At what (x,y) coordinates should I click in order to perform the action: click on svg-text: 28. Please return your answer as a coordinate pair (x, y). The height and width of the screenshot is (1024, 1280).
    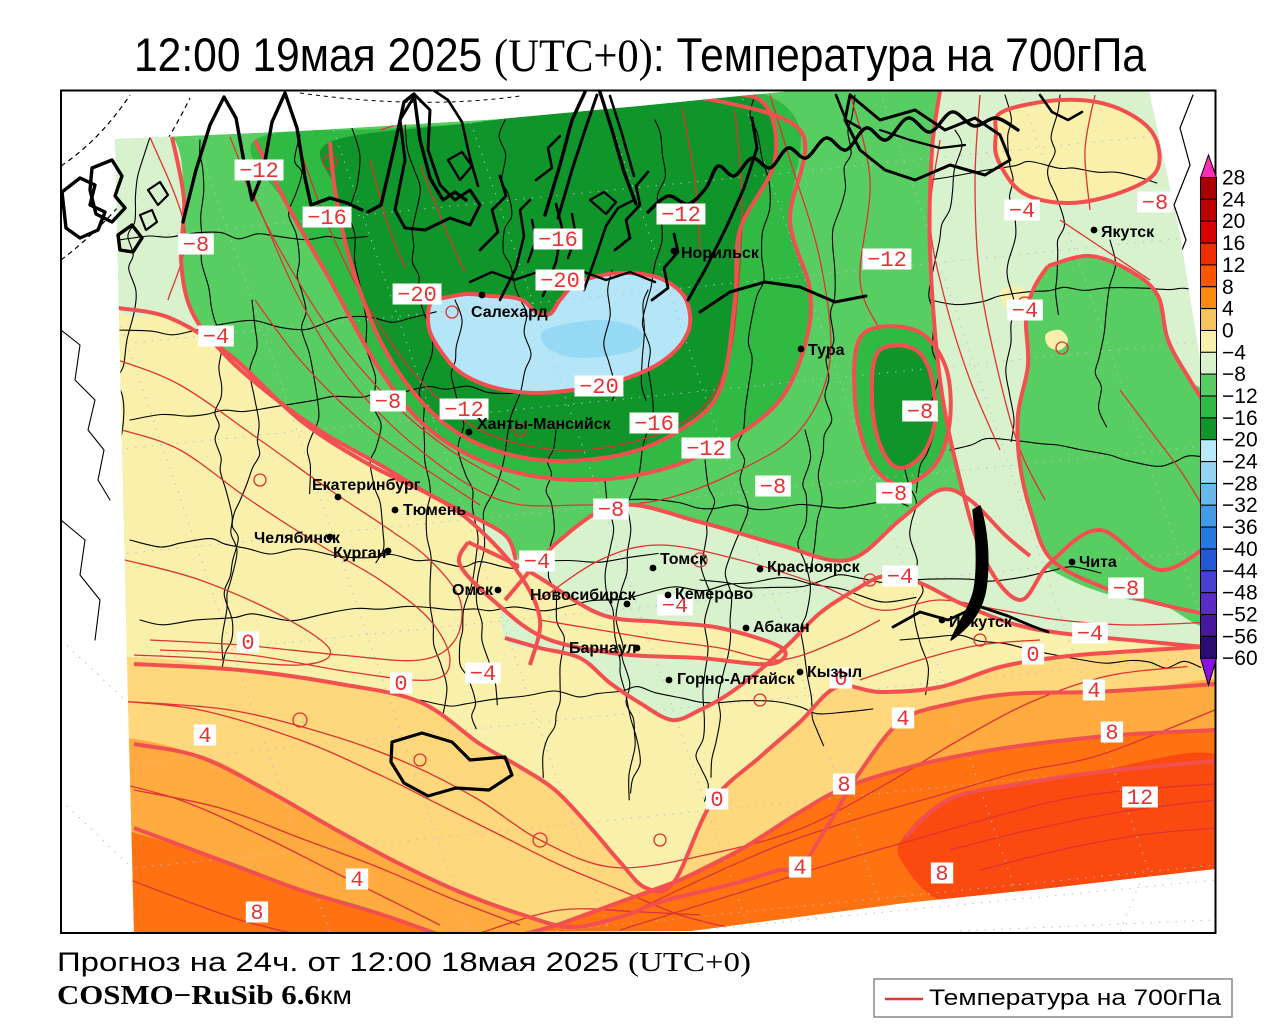
    Looking at the image, I should click on (1233, 178).